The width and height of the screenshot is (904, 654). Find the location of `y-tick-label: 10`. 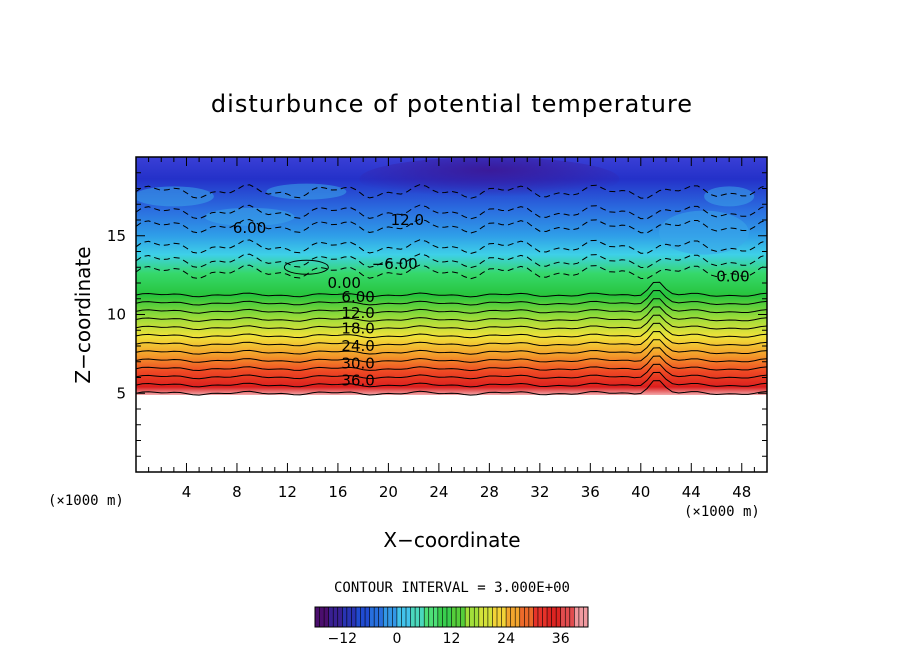

y-tick-label: 10 is located at coordinates (116, 315).